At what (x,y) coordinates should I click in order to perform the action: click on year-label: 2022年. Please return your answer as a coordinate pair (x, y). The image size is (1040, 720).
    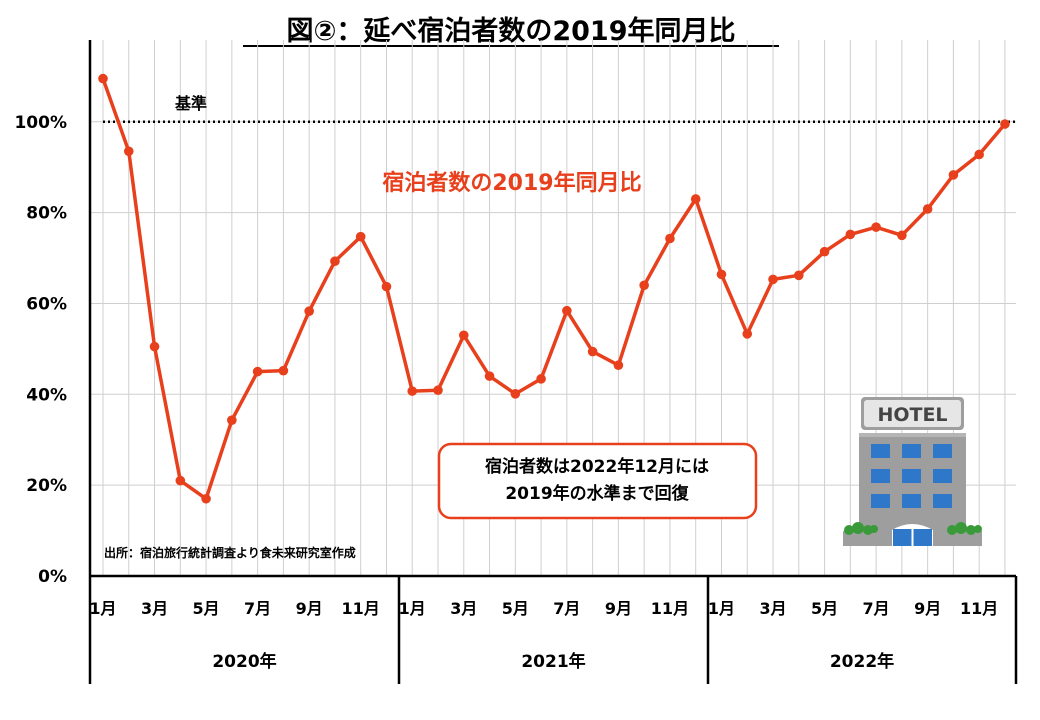
    Looking at the image, I should click on (862, 661).